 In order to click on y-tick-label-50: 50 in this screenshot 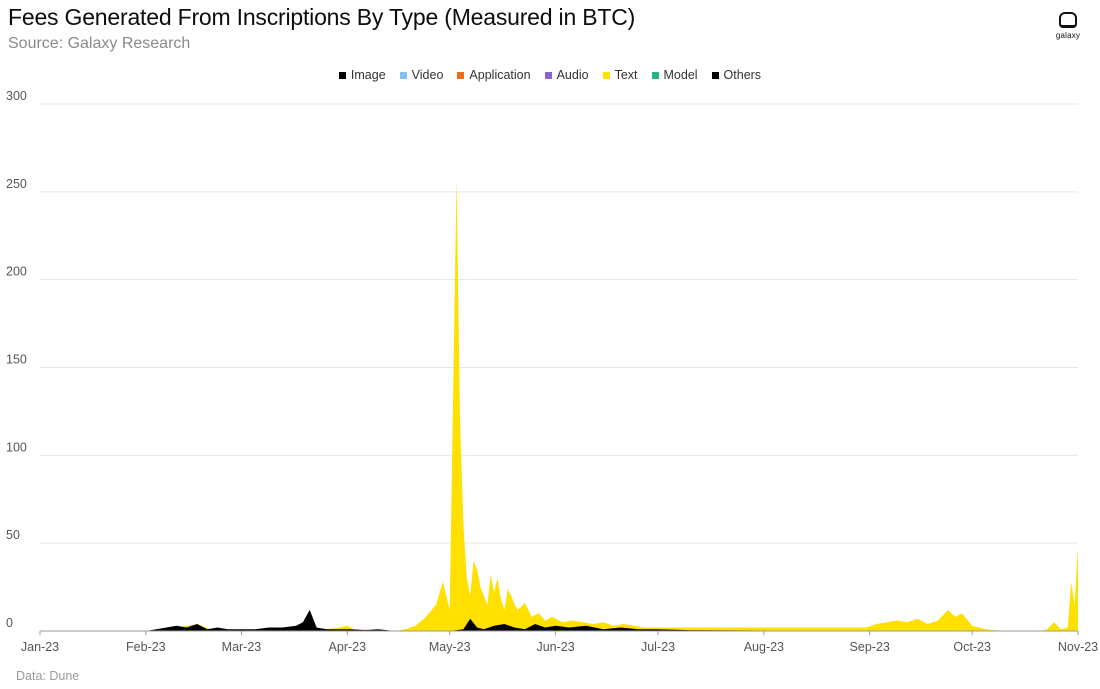, I will do `click(13, 535)`.